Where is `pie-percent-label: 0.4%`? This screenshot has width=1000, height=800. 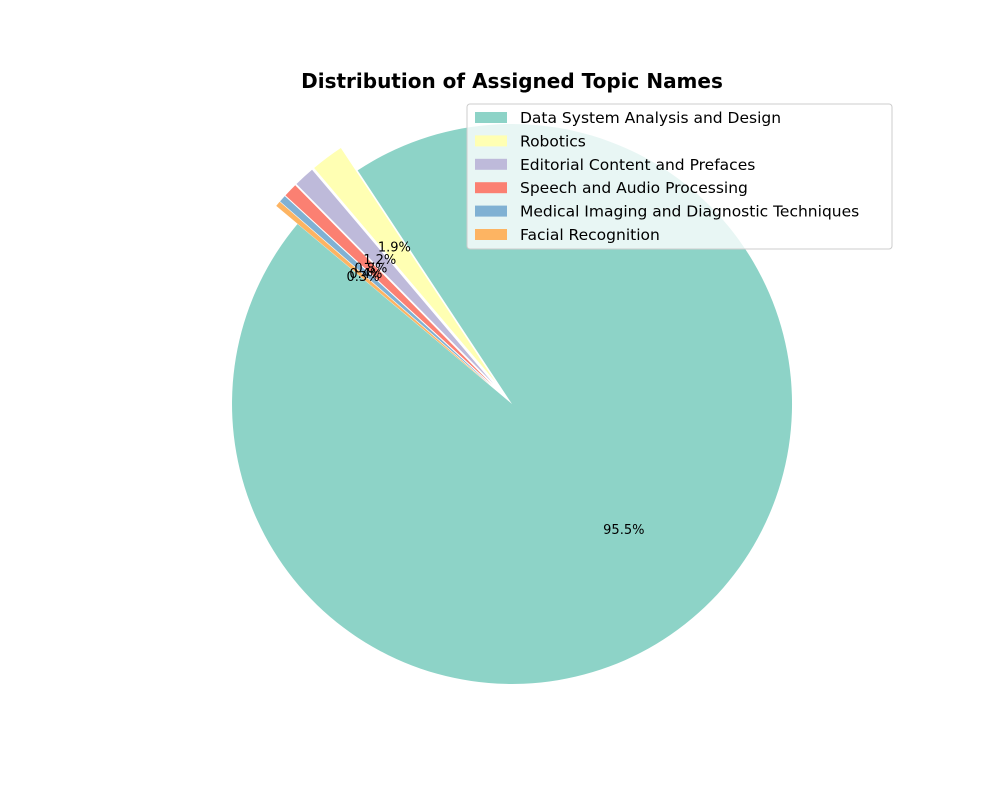
pie-percent-label: 0.4% is located at coordinates (365, 274).